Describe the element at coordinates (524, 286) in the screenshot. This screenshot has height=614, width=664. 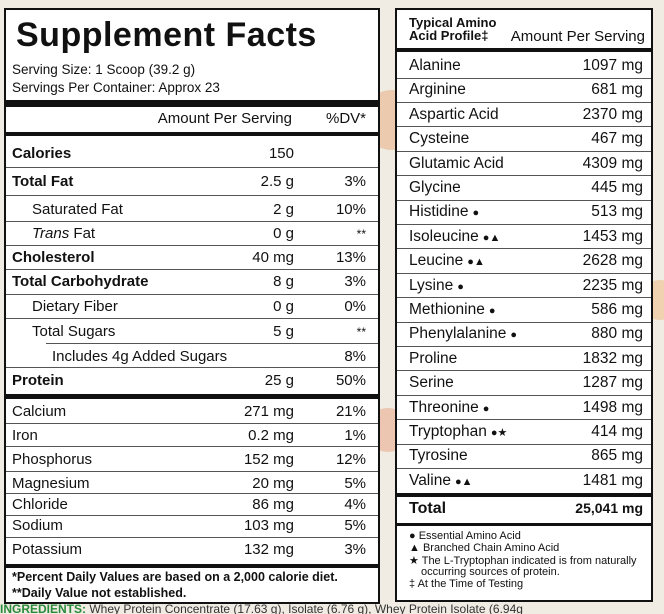
I see `amino-row: Lysine ● 2235 mg` at that location.